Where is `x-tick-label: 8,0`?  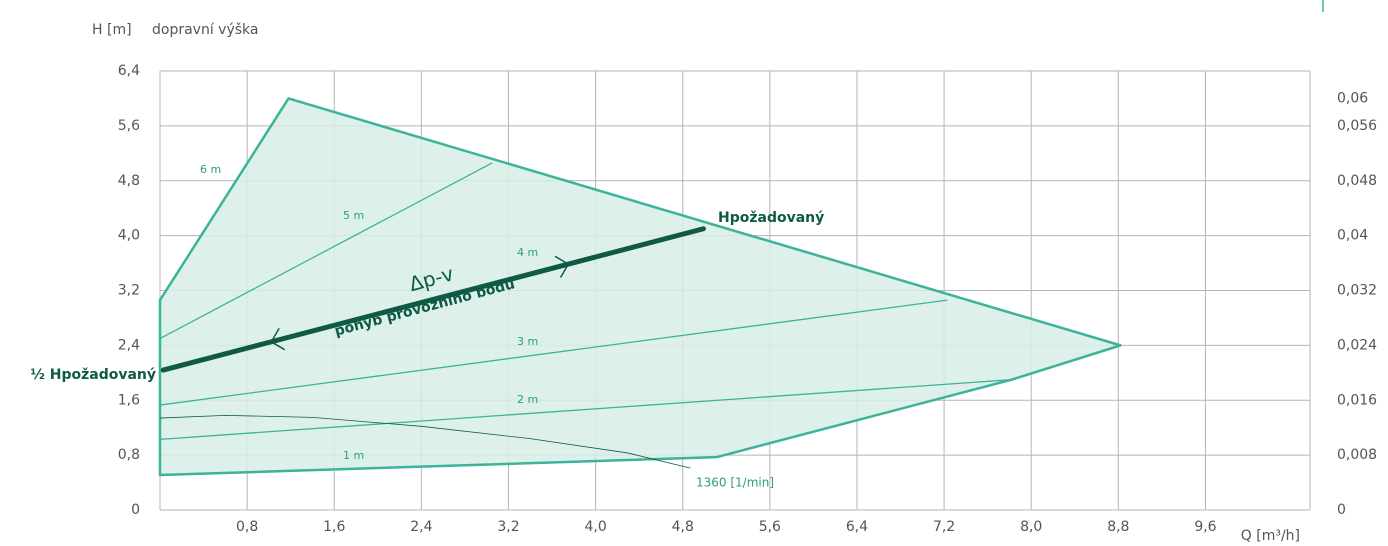 x-tick-label: 8,0 is located at coordinates (1031, 527).